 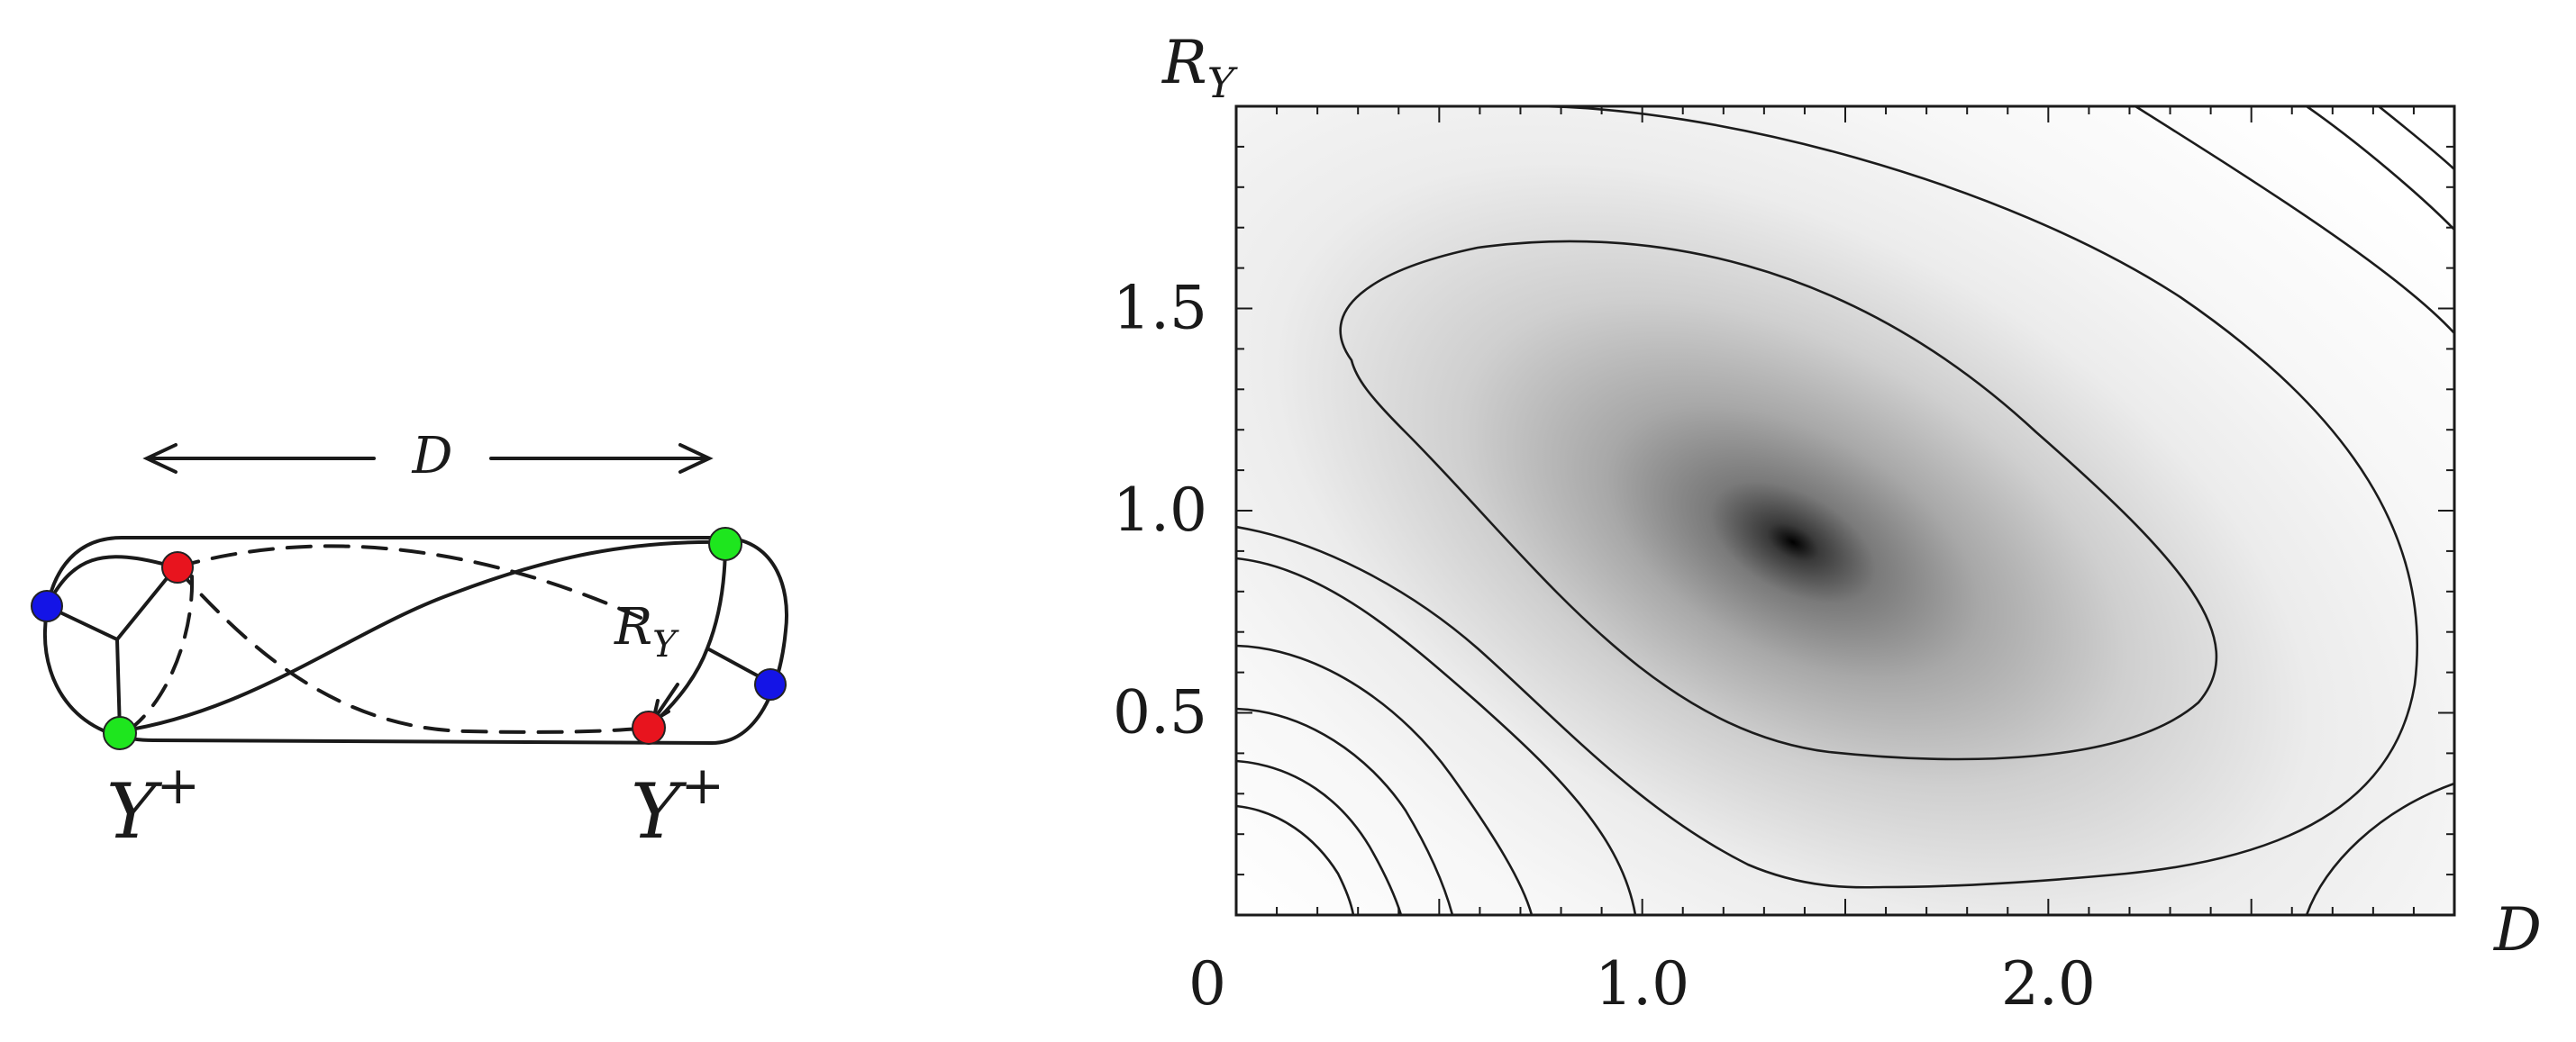 I want to click on y-tick-label: 1.0, so click(x=1160, y=510).